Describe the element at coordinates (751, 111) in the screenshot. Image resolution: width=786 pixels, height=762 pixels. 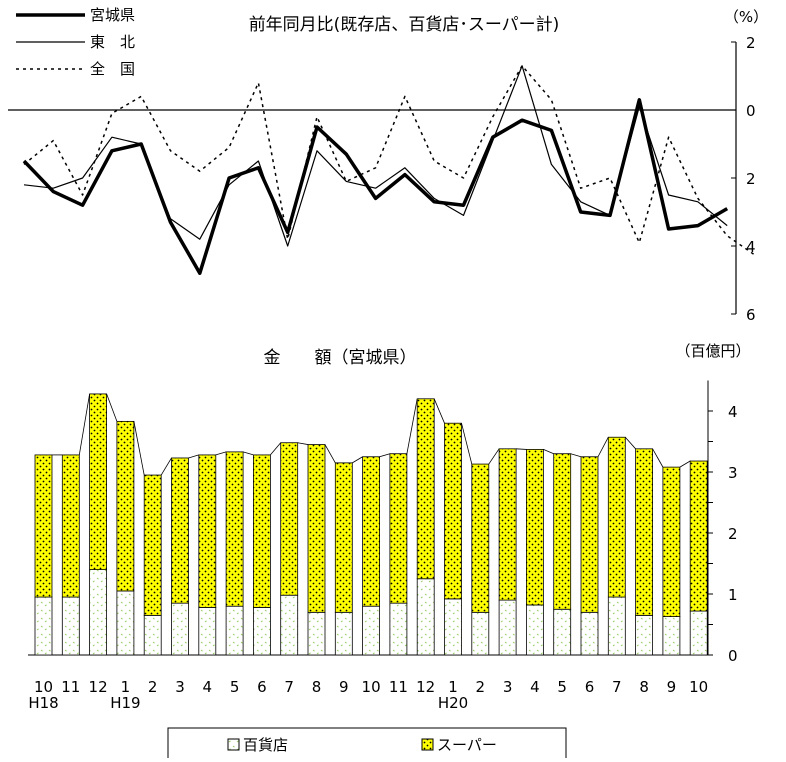
I see `line-y-tick-label: 0` at that location.